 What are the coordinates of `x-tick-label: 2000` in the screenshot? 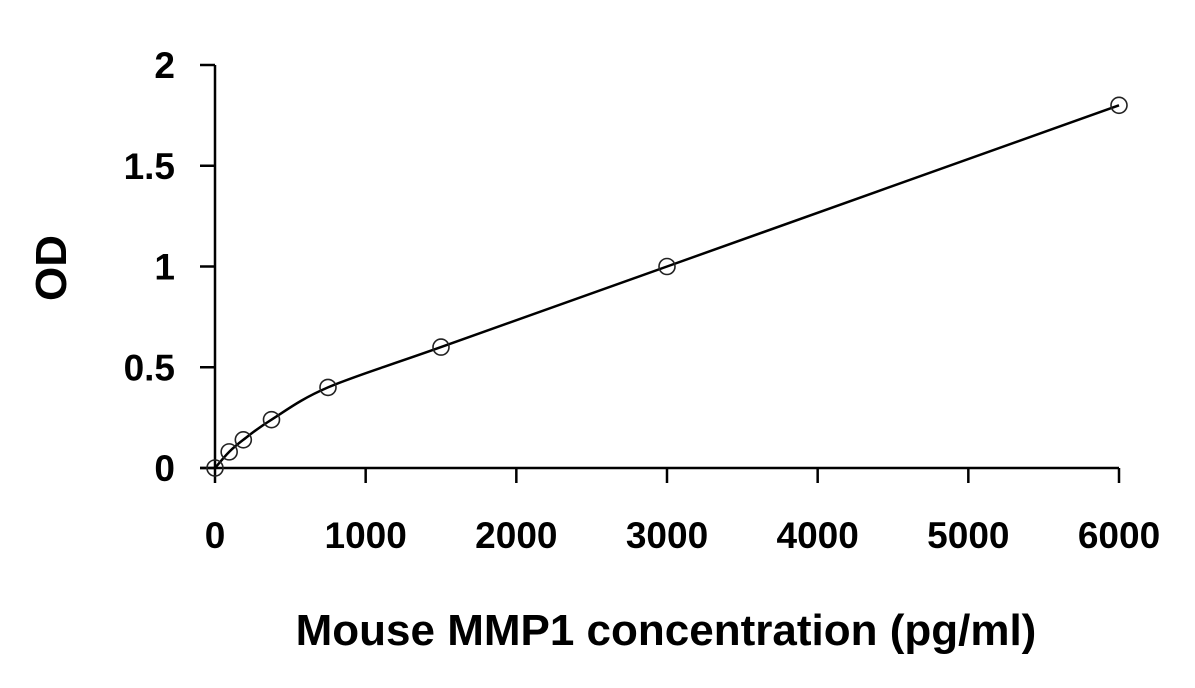 It's located at (516, 535).